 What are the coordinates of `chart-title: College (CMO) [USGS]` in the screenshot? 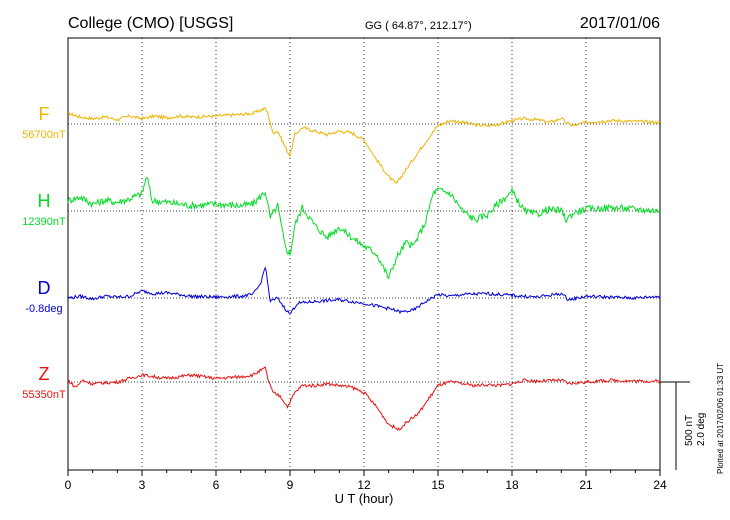 It's located at (150, 23).